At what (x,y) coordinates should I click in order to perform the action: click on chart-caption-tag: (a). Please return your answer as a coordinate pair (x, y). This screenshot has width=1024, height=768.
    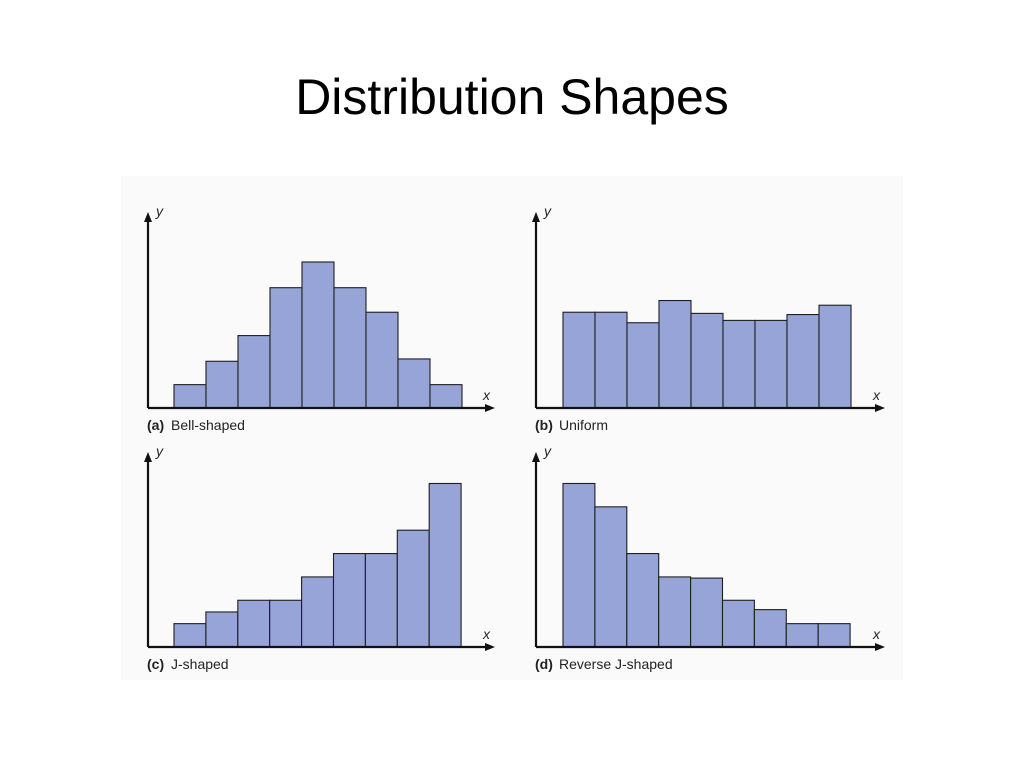
    Looking at the image, I should click on (155, 425).